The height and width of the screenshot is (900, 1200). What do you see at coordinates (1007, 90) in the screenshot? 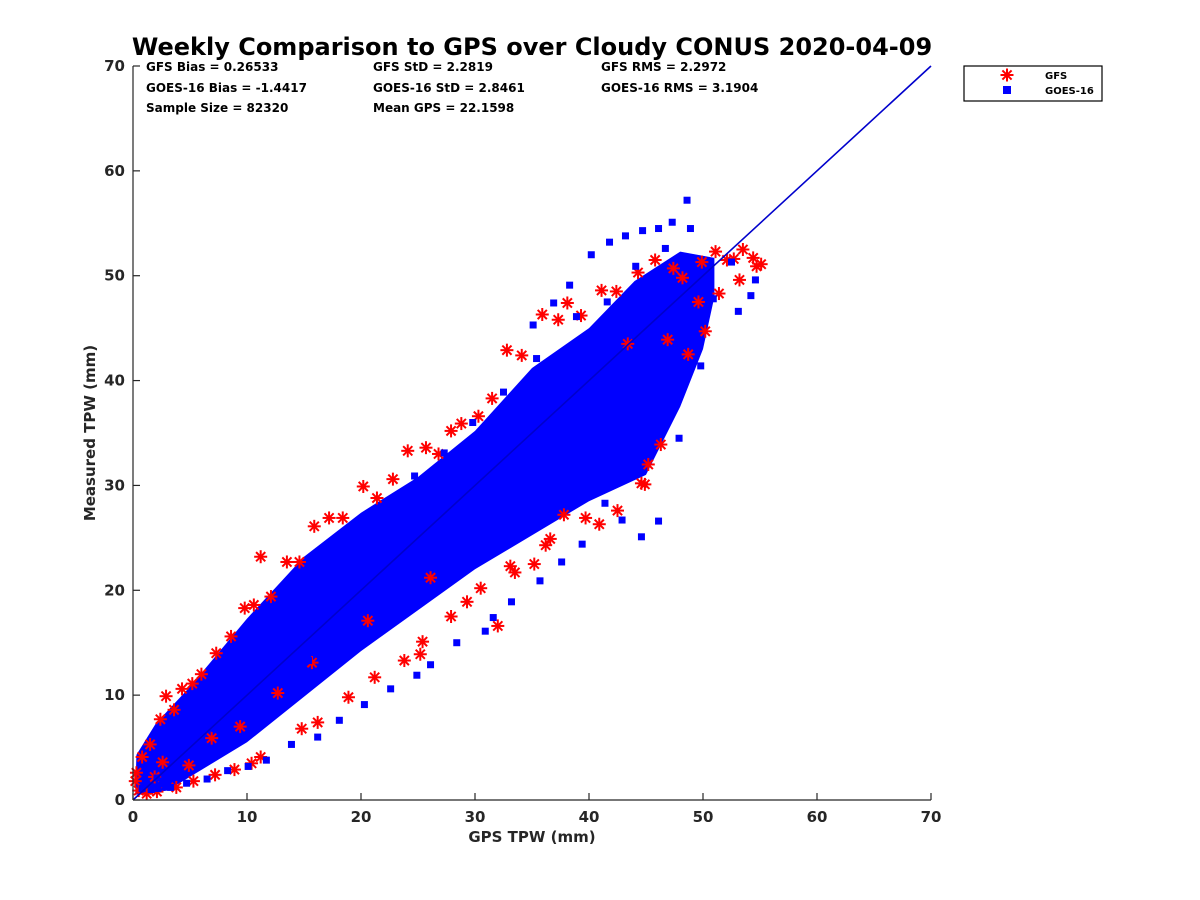
I see `legend-goes16-square-icon` at bounding box center [1007, 90].